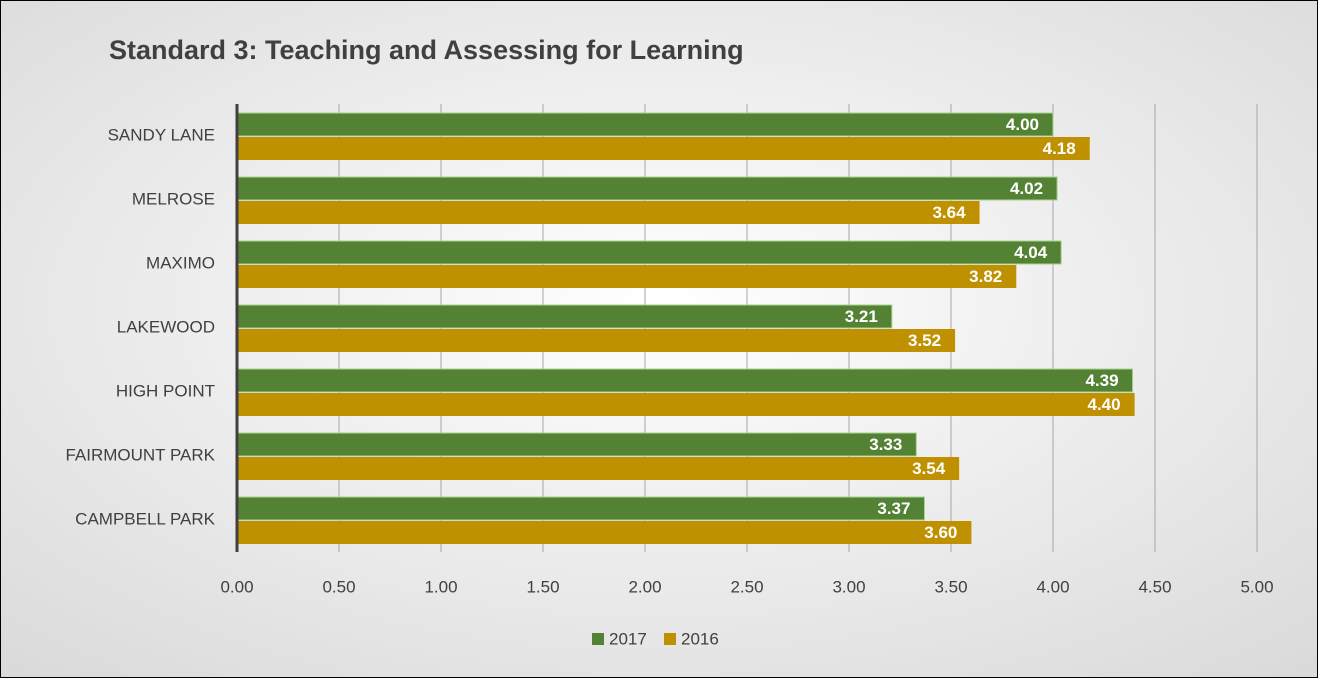 Image resolution: width=1328 pixels, height=679 pixels. What do you see at coordinates (1104, 404) in the screenshot?
I see `data-label: 4.40` at bounding box center [1104, 404].